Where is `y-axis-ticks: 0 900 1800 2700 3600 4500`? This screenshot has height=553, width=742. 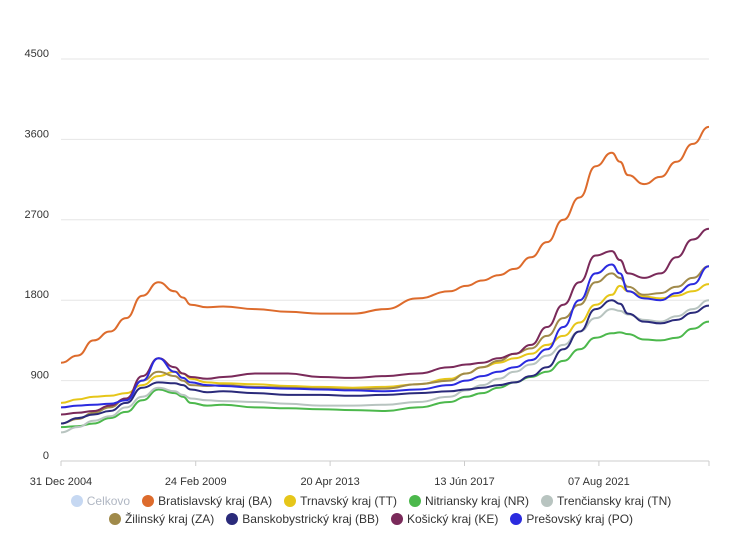
y-axis-ticks: 0 900 1800 2700 3600 4500 is located at coordinates (37, 255).